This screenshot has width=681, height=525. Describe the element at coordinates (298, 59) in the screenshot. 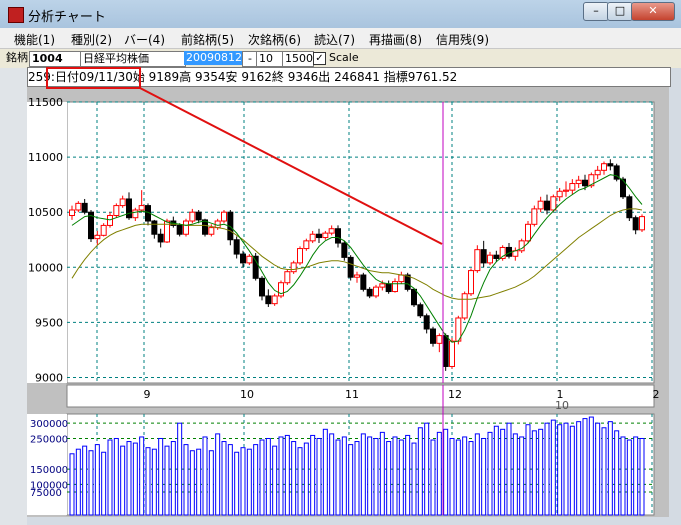

I see `bars-input: 1500` at that location.